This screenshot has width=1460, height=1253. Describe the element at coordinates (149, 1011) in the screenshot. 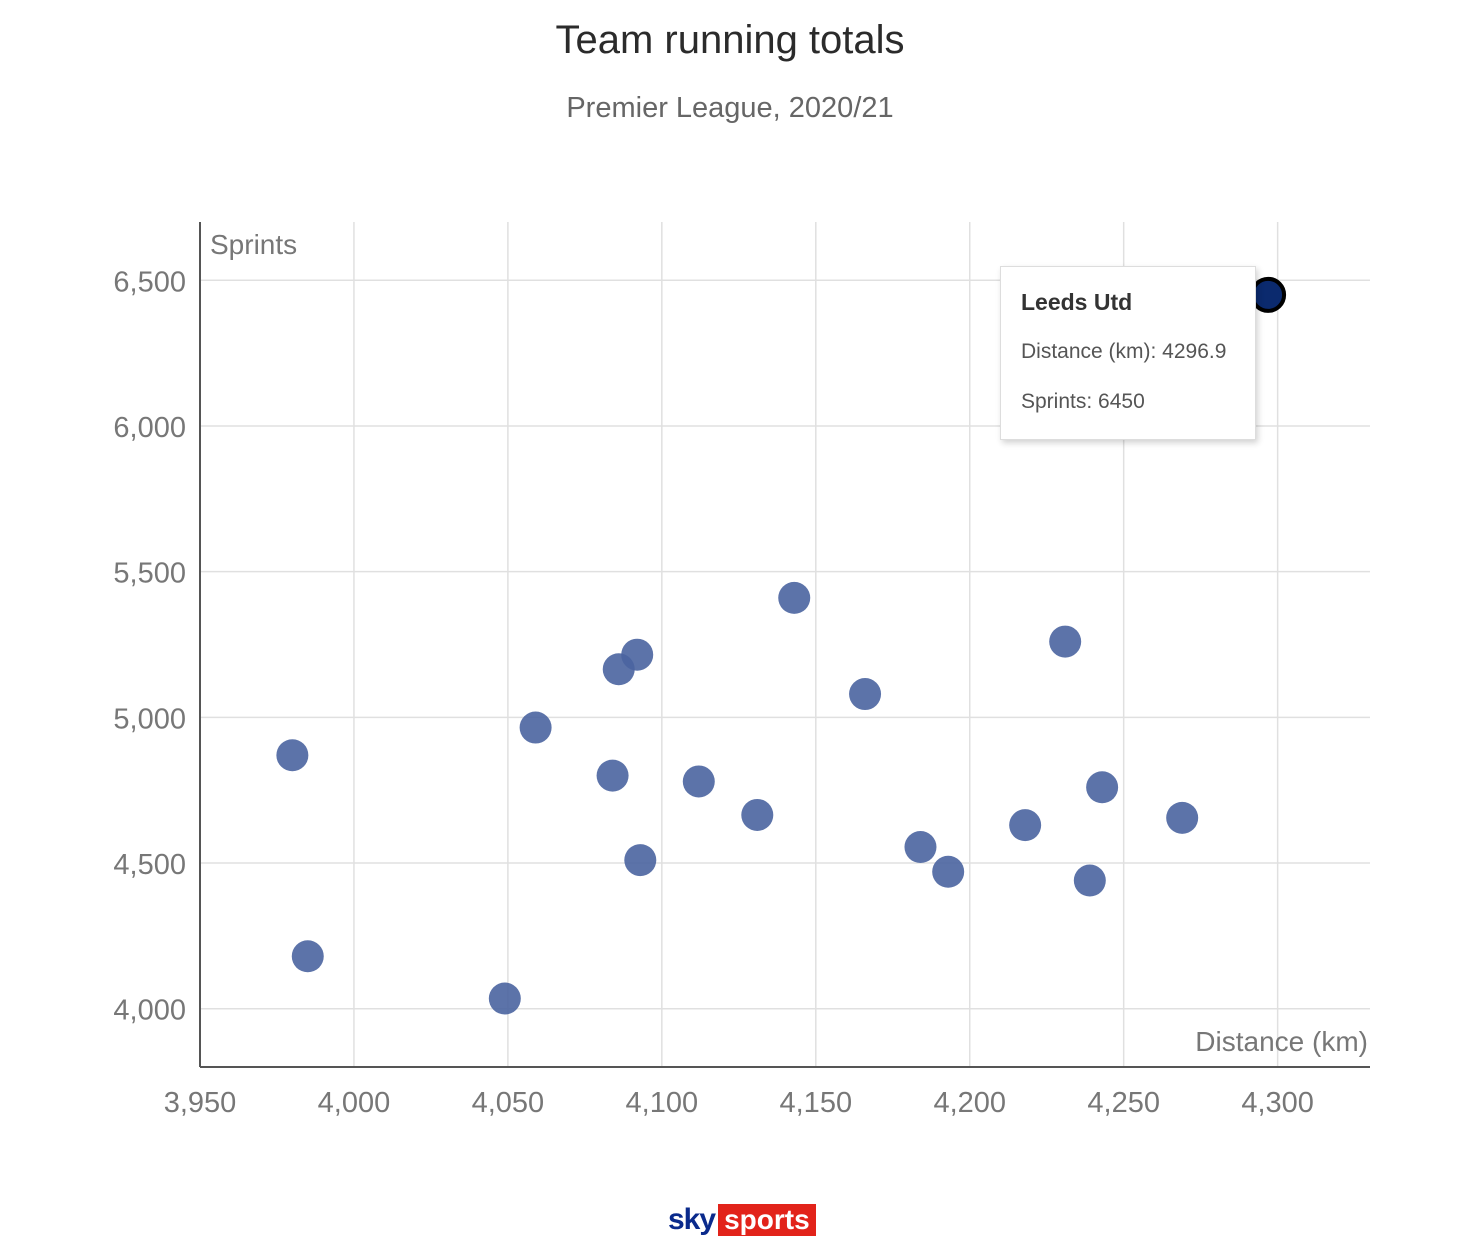

I see `y-tick-label: 4,000` at that location.